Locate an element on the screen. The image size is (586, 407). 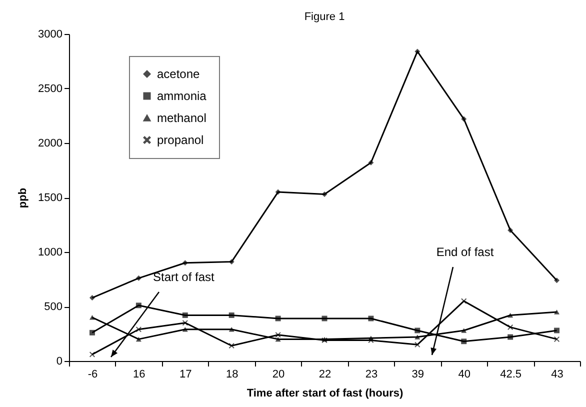
legend-label: acetone is located at coordinates (178, 74).